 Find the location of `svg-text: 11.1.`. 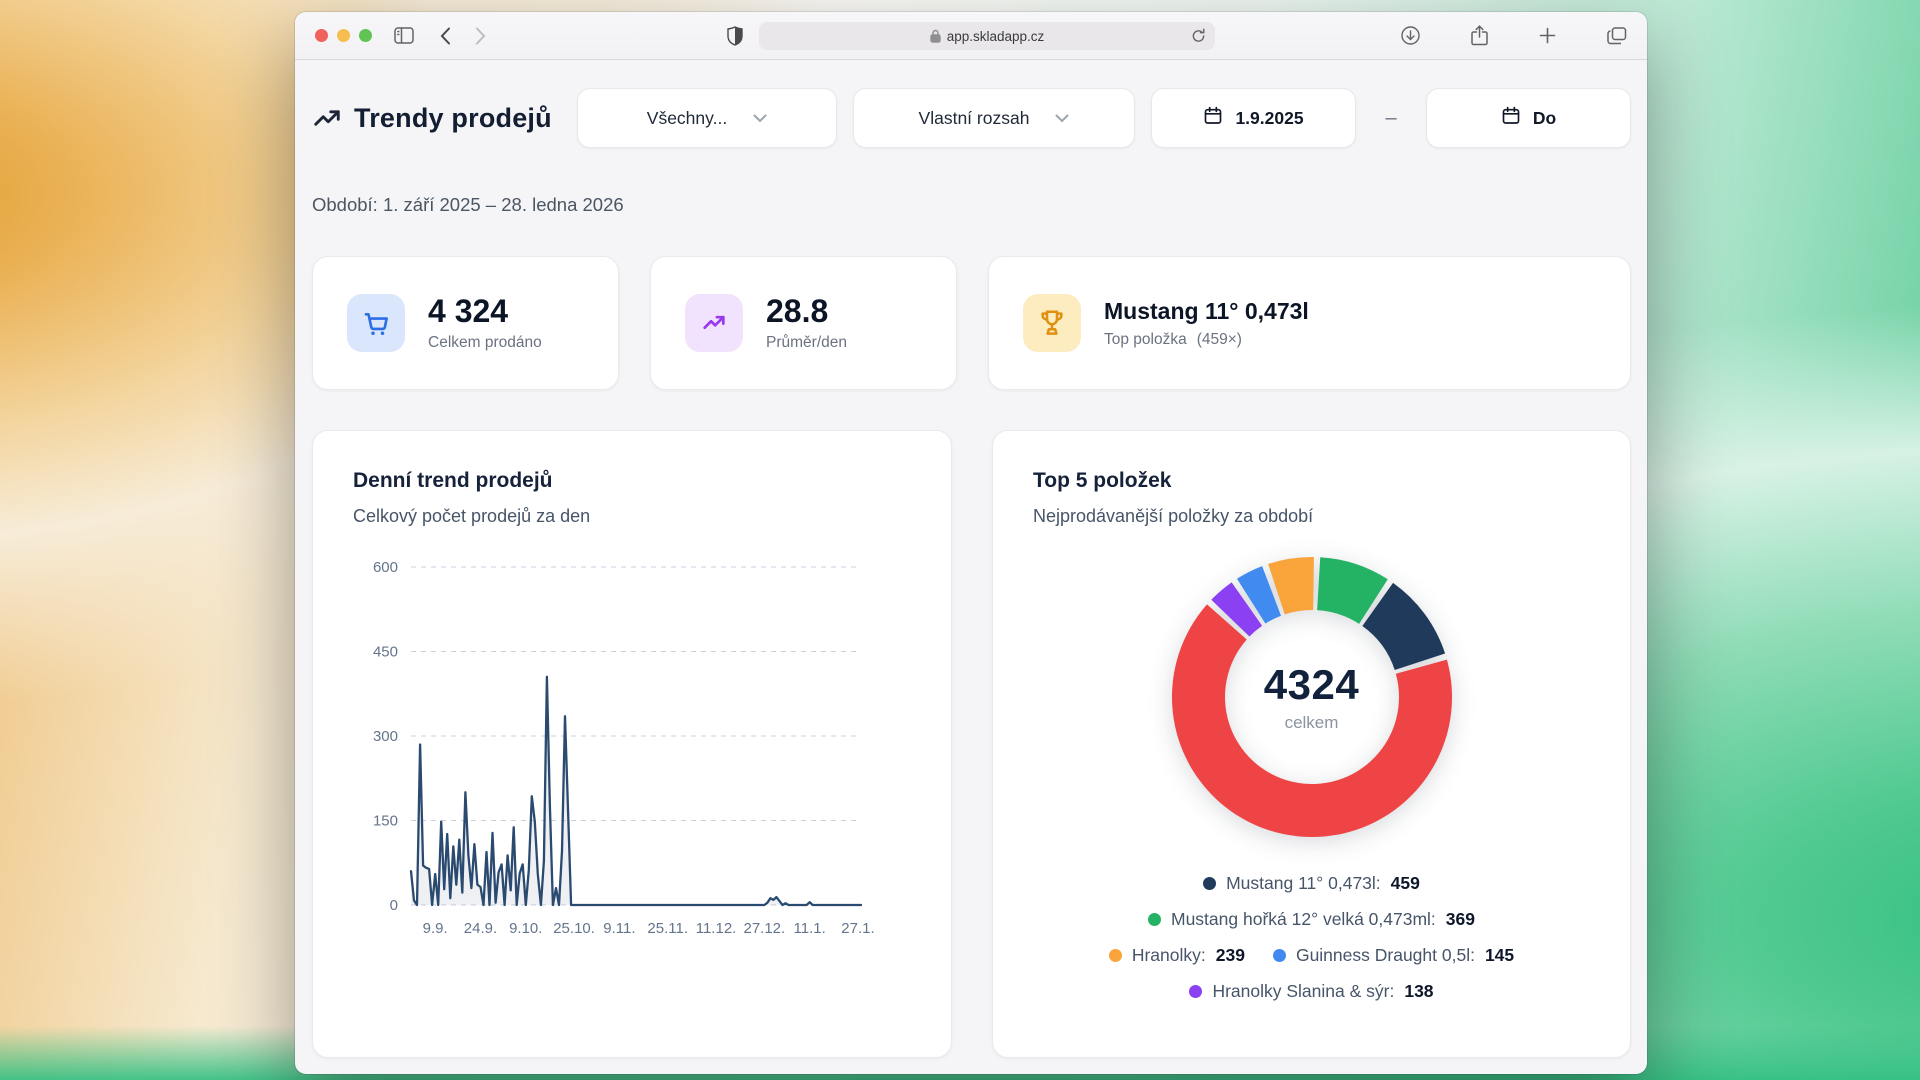

svg-text: 11.1. is located at coordinates (810, 928).